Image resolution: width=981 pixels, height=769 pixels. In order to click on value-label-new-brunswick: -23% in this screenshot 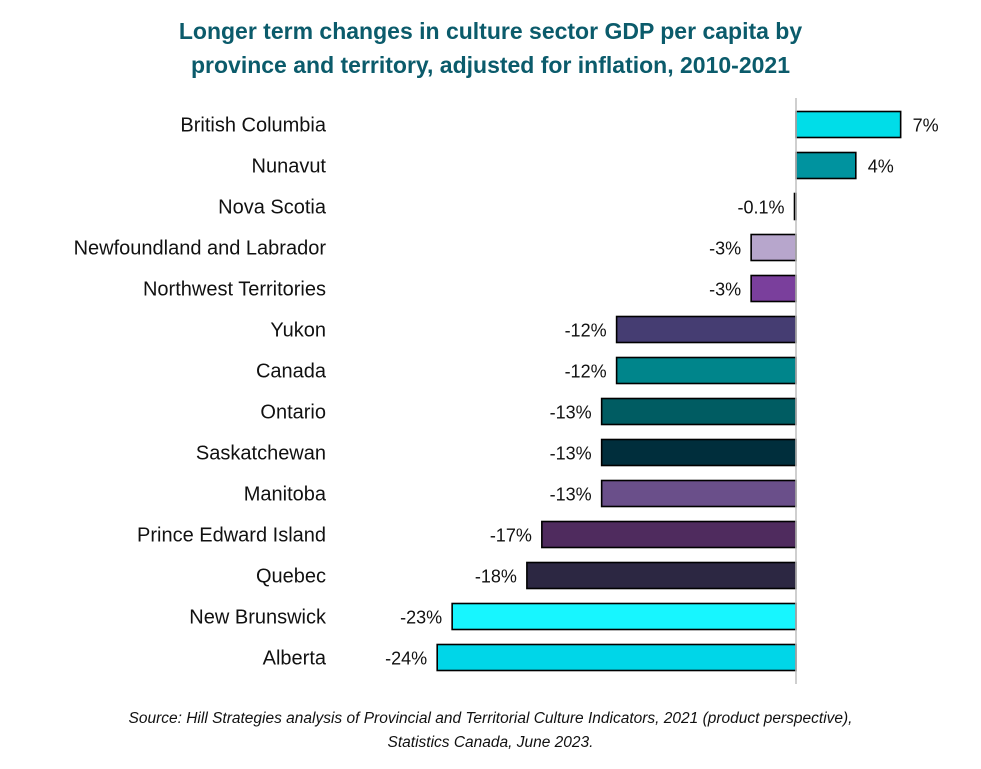, I will do `click(421, 618)`.